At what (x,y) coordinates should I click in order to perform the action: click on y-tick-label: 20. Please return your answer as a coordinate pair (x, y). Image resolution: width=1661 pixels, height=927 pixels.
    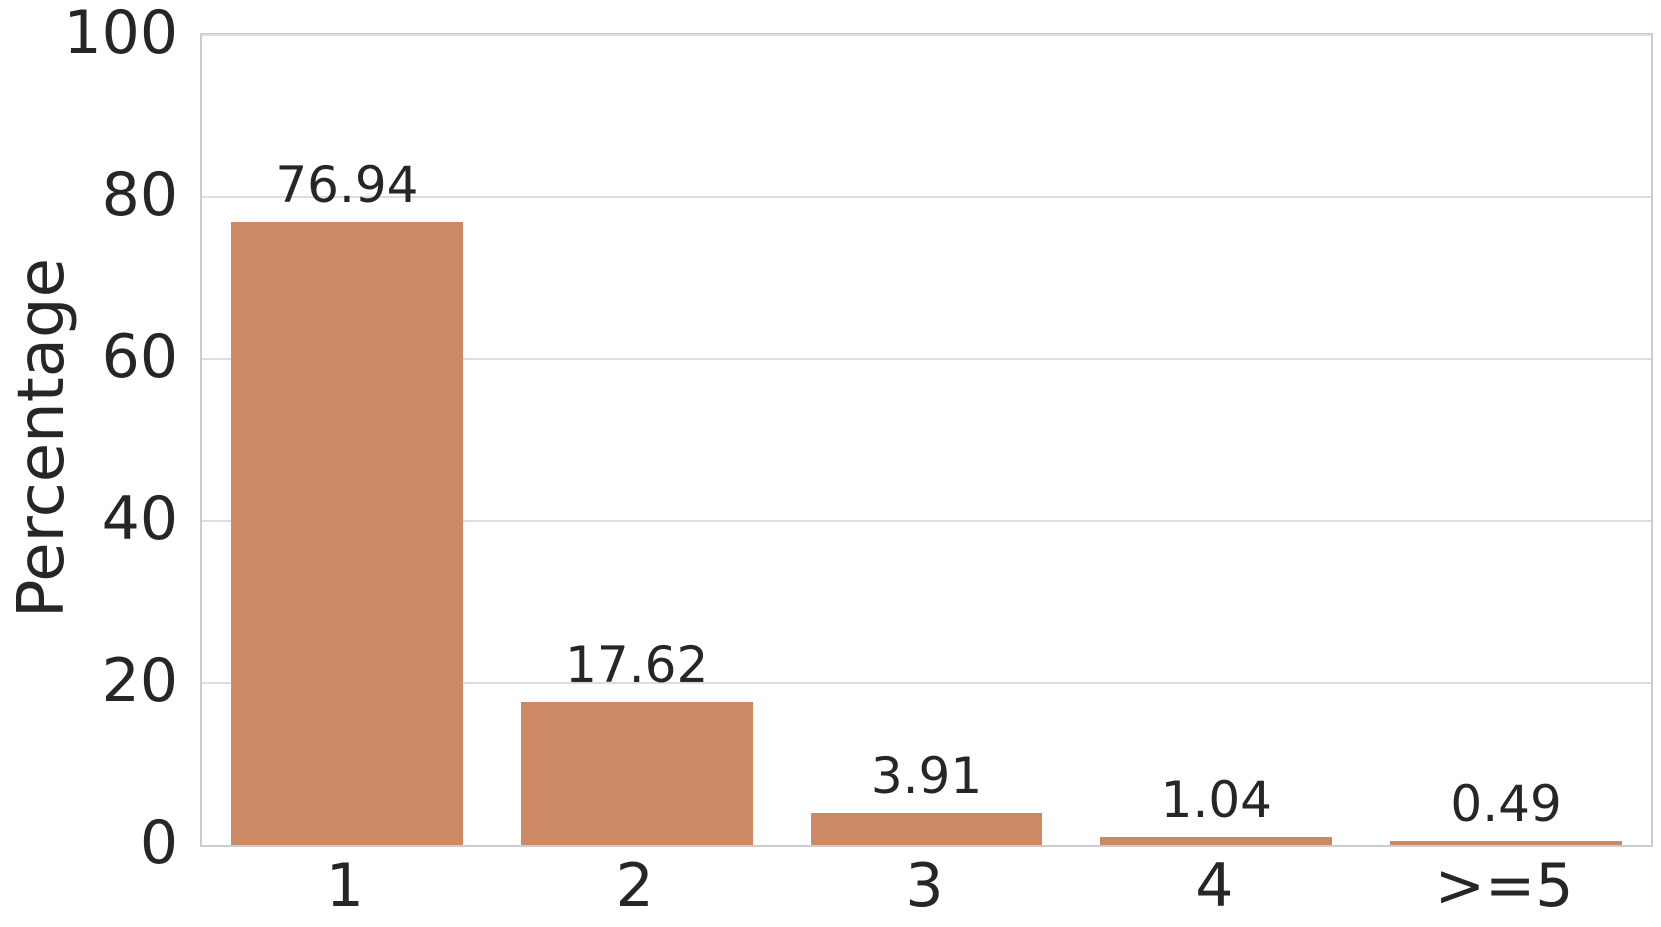
    Looking at the image, I should click on (139, 681).